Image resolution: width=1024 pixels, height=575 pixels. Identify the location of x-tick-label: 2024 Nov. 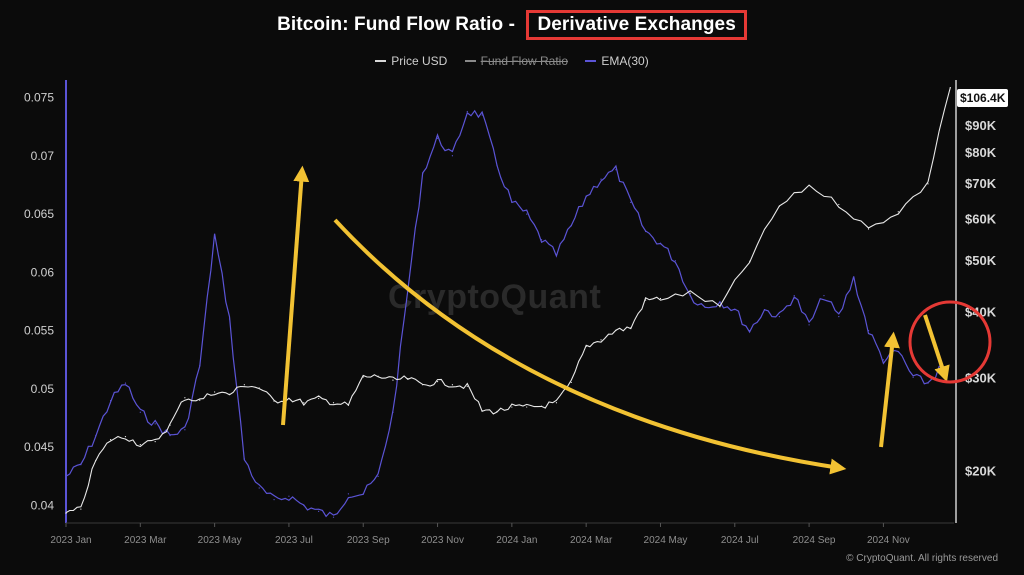
(888, 540).